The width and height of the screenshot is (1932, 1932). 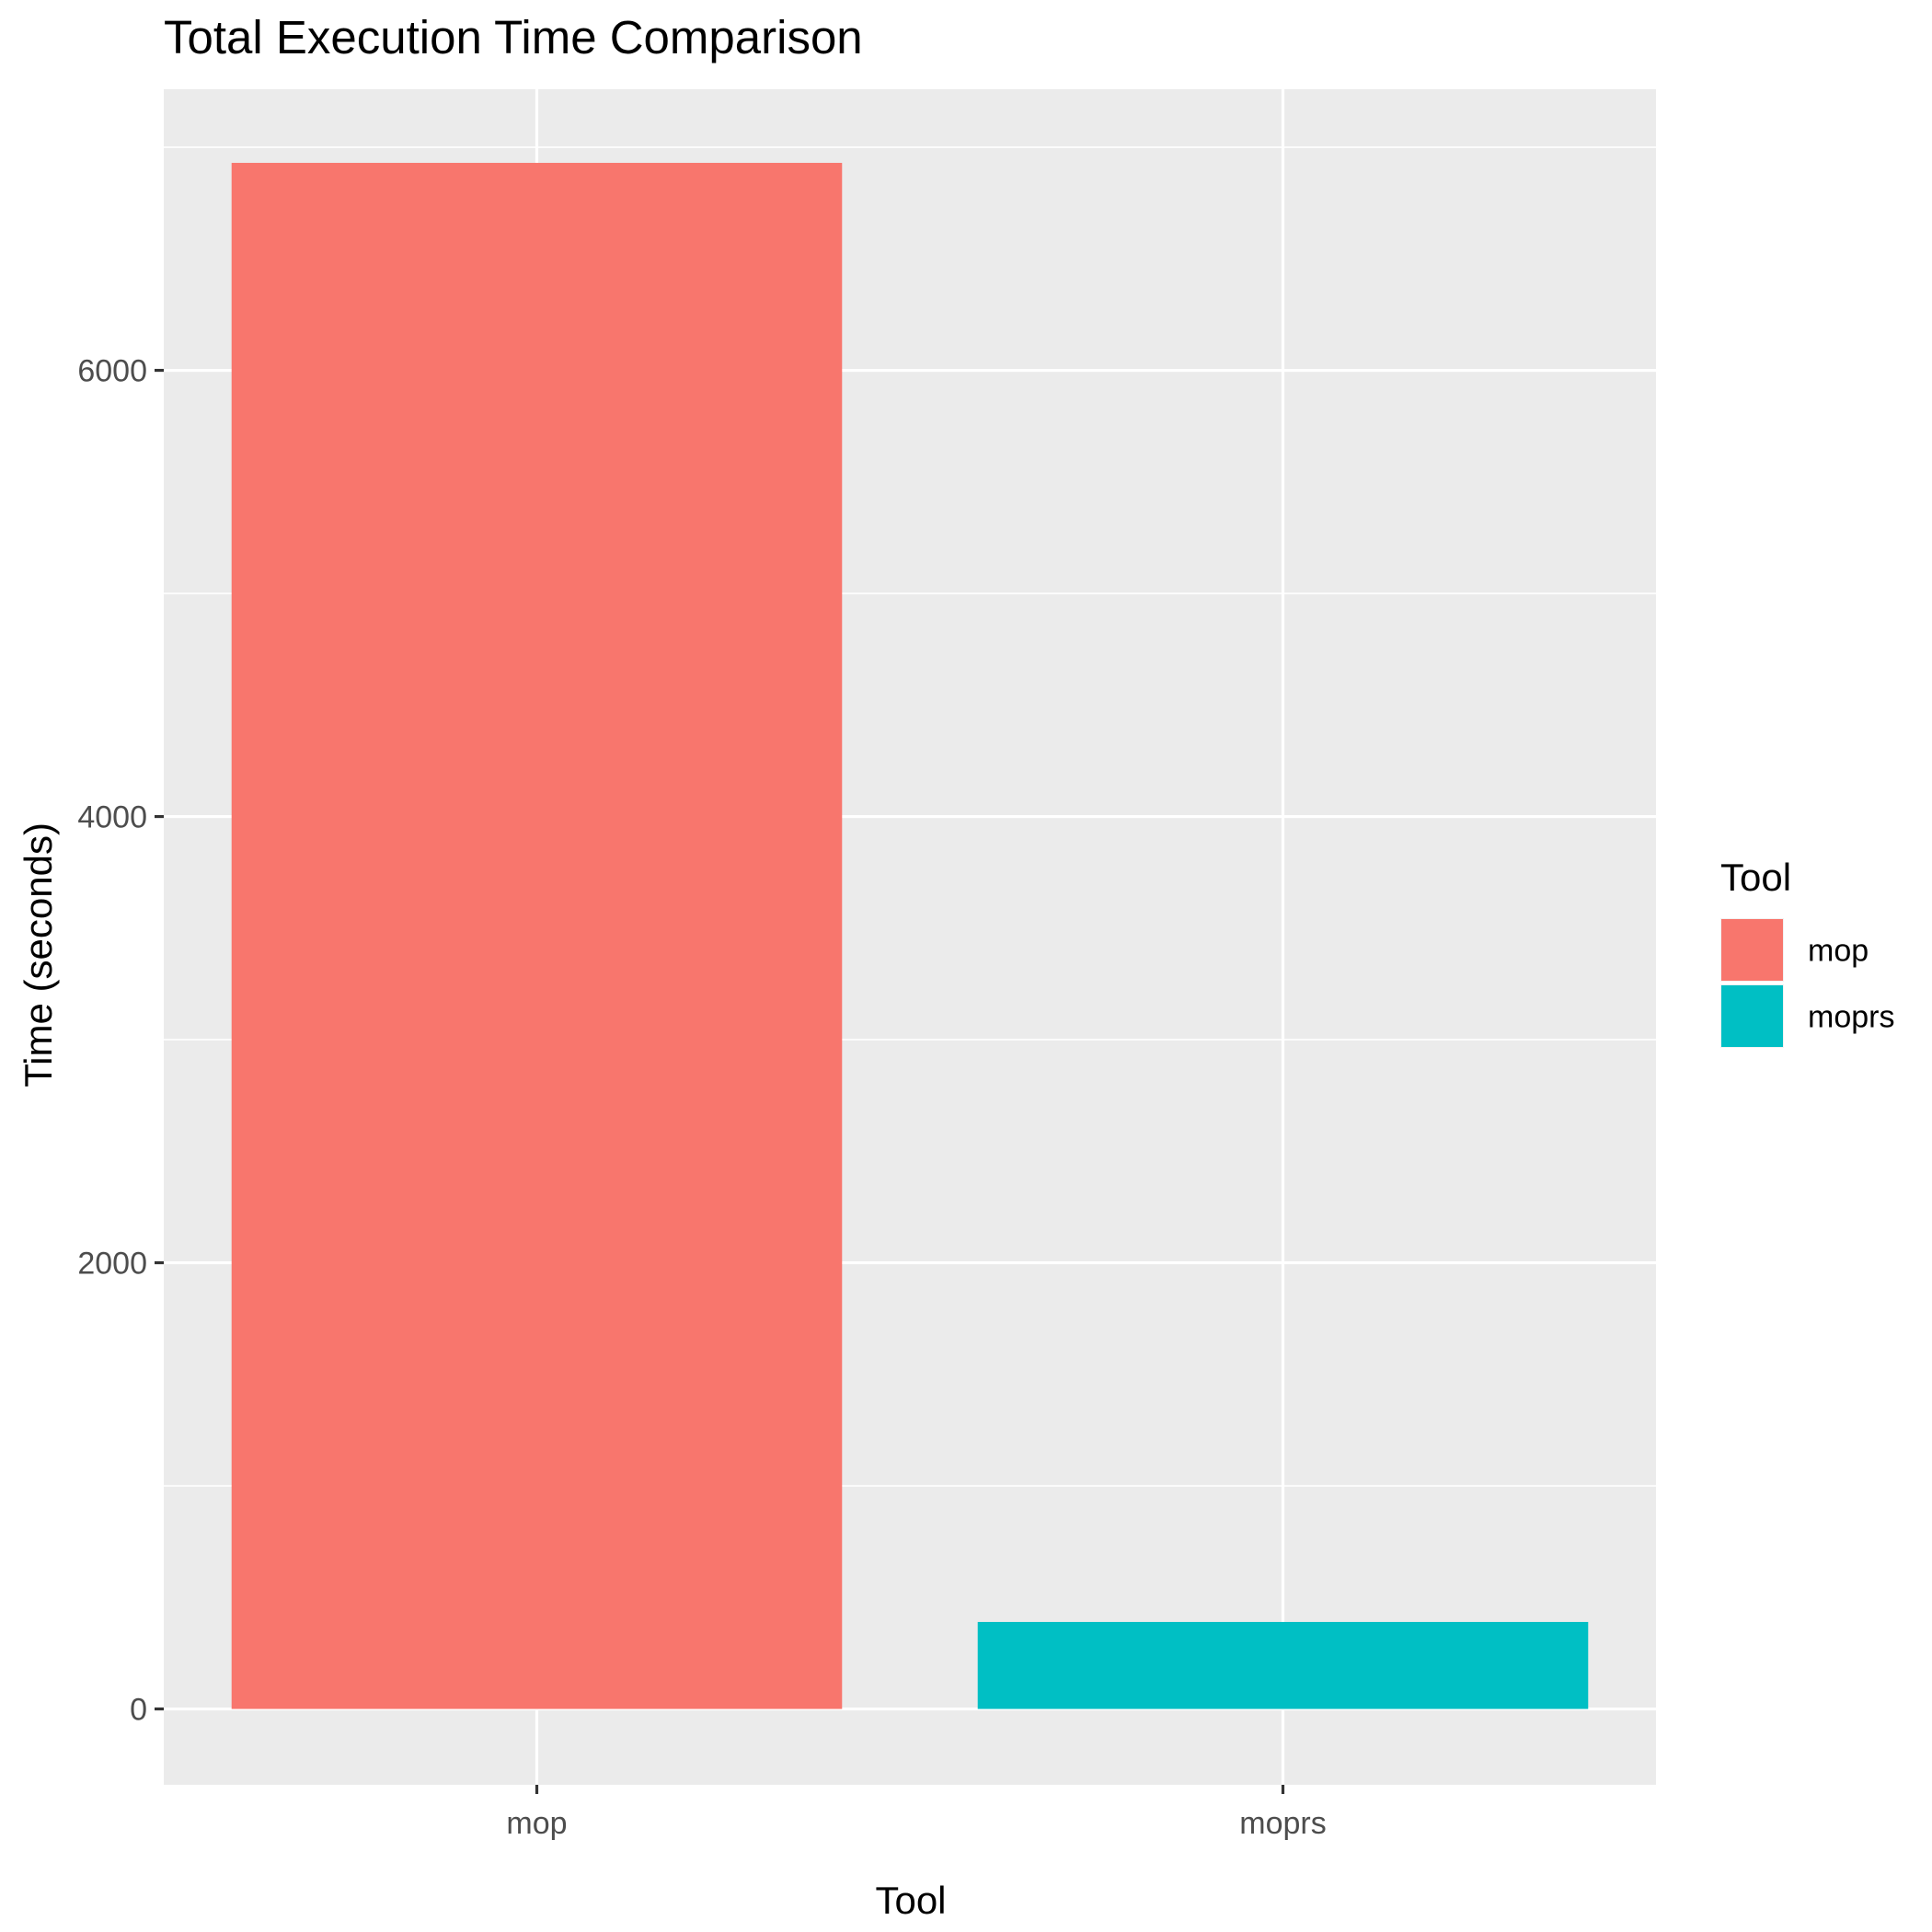 I want to click on legend: Tool mop moprs, so click(x=1807, y=952).